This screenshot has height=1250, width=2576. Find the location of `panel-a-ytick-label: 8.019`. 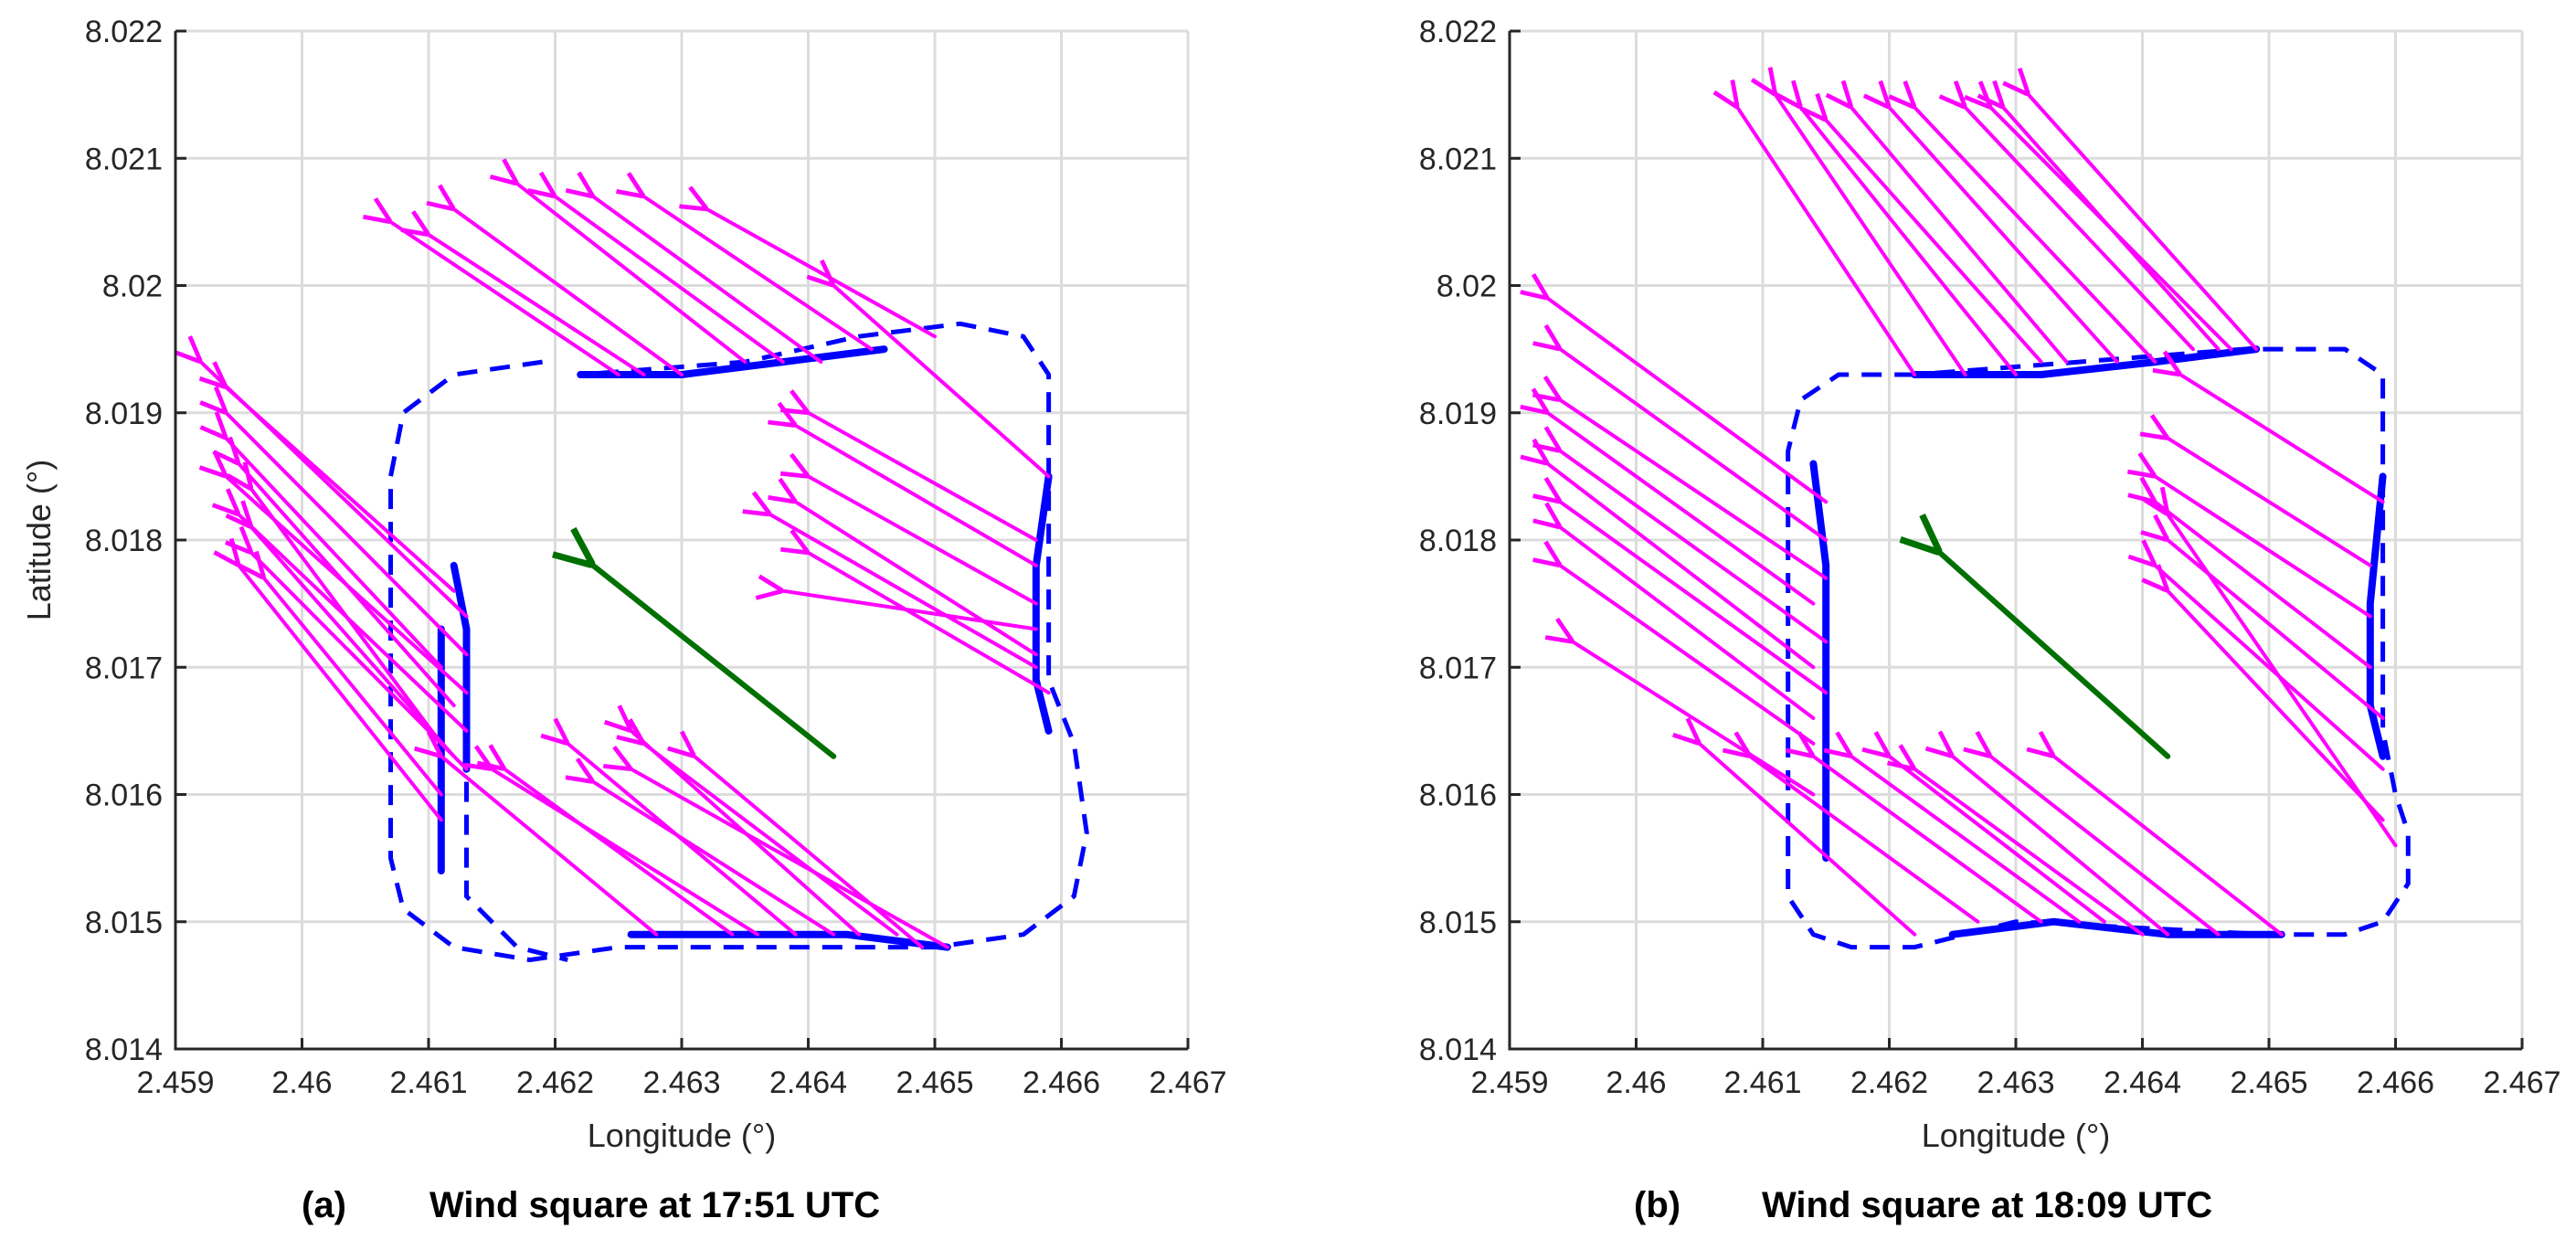

panel-a-ytick-label: 8.019 is located at coordinates (124, 414).